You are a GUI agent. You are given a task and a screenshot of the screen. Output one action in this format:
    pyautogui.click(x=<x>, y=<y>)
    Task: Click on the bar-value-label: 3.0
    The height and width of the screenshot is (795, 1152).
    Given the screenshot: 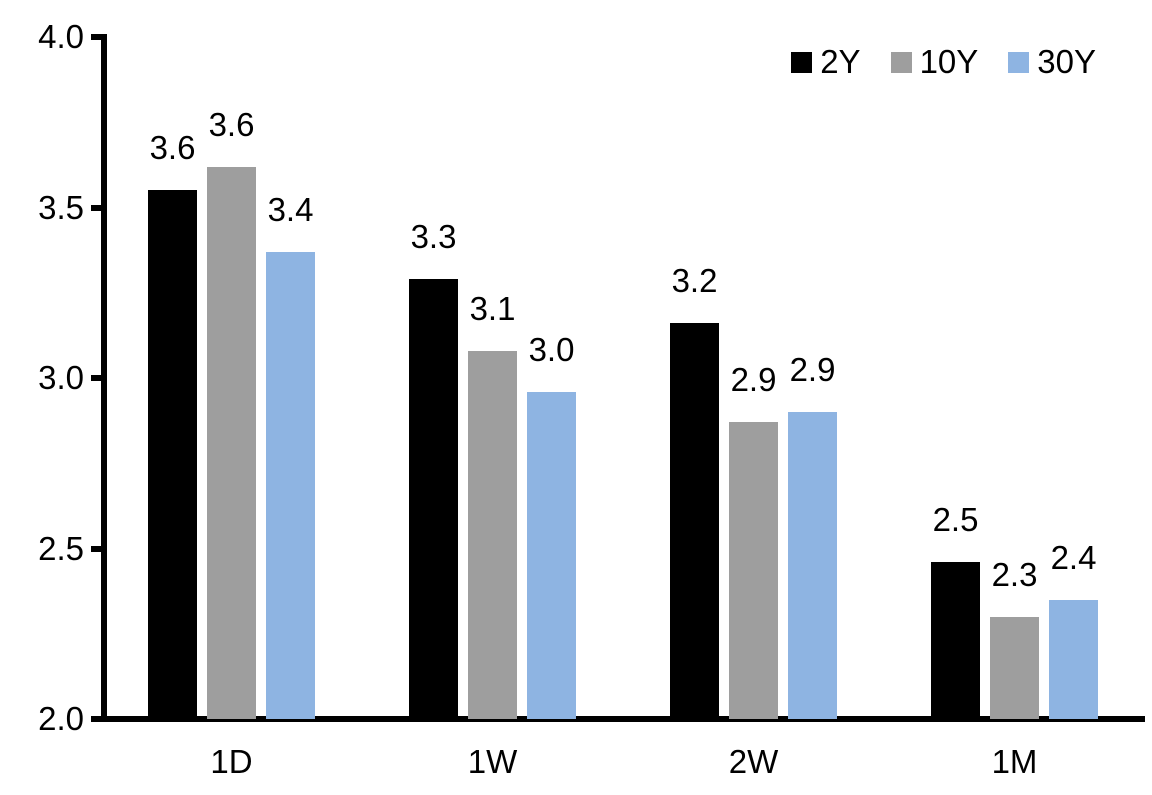 What is the action you would take?
    pyautogui.click(x=551, y=349)
    